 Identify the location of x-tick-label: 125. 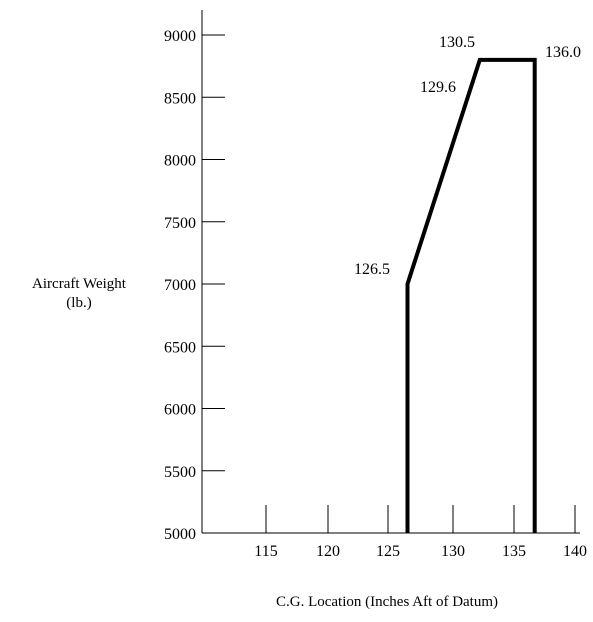
(388, 551).